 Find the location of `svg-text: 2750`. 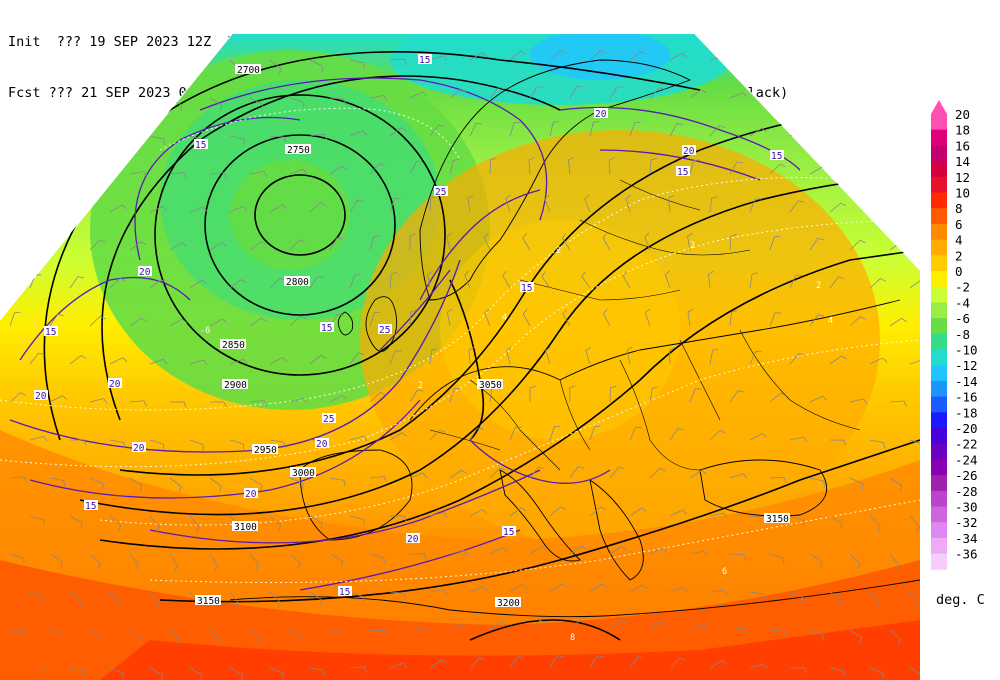

svg-text: 2750 is located at coordinates (298, 150).